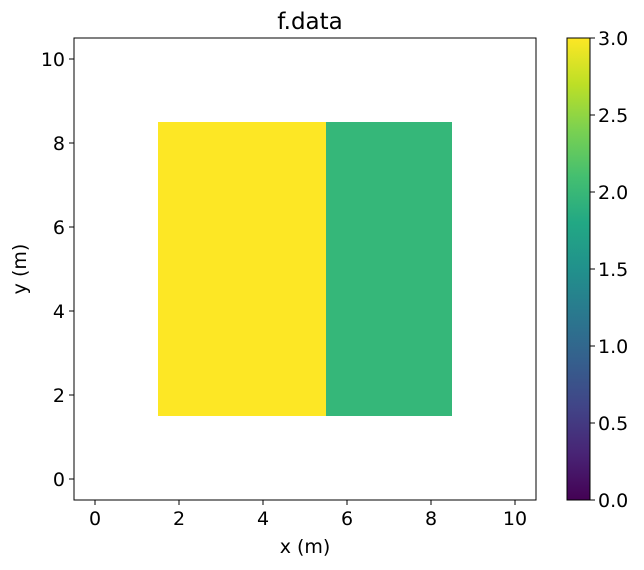 Image resolution: width=644 pixels, height=570 pixels. Describe the element at coordinates (347, 519) in the screenshot. I see `x-tick-label: 6` at that location.